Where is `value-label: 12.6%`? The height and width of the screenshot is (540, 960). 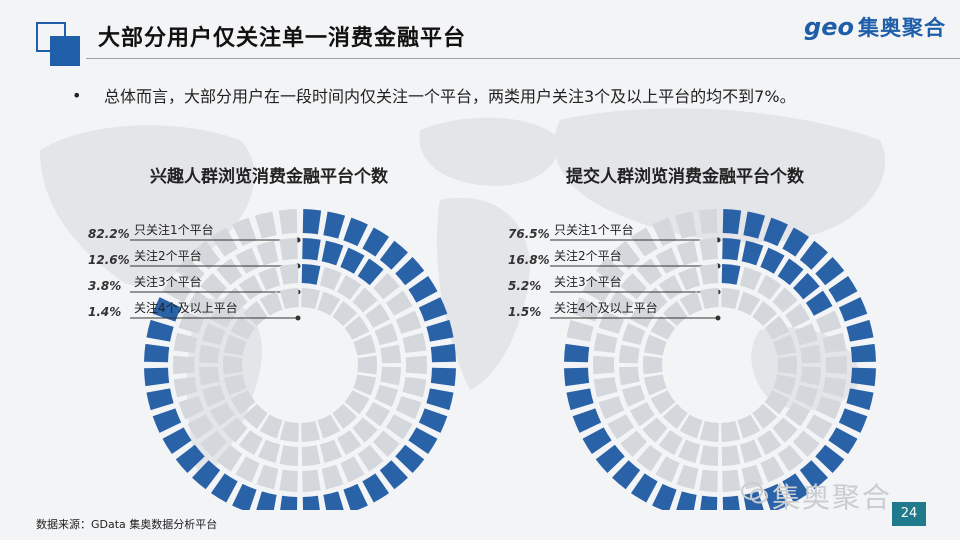 value-label: 12.6% is located at coordinates (109, 260).